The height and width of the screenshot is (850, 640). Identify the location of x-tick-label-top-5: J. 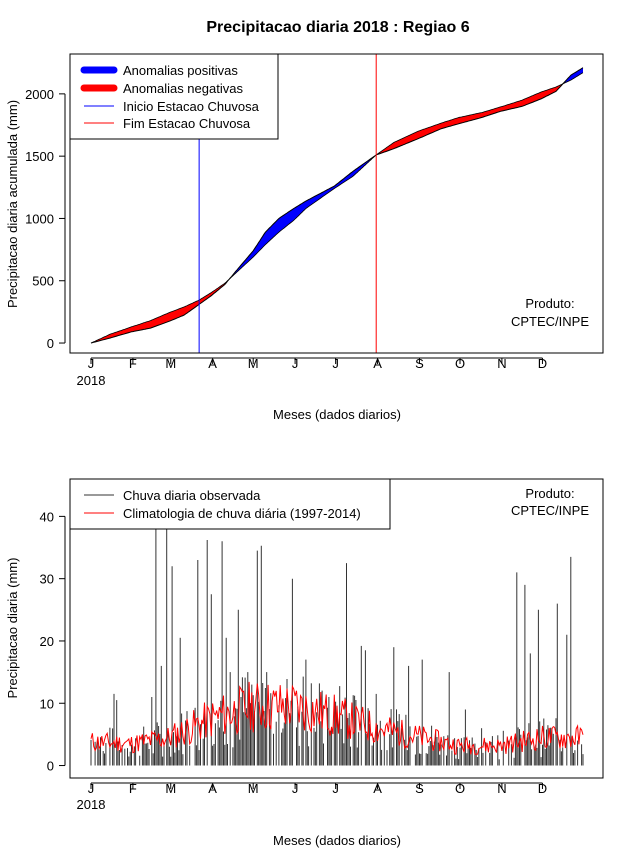
(295, 363).